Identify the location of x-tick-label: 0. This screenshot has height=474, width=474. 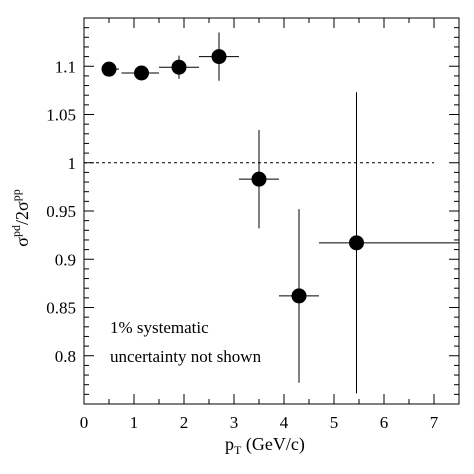
(84, 422).